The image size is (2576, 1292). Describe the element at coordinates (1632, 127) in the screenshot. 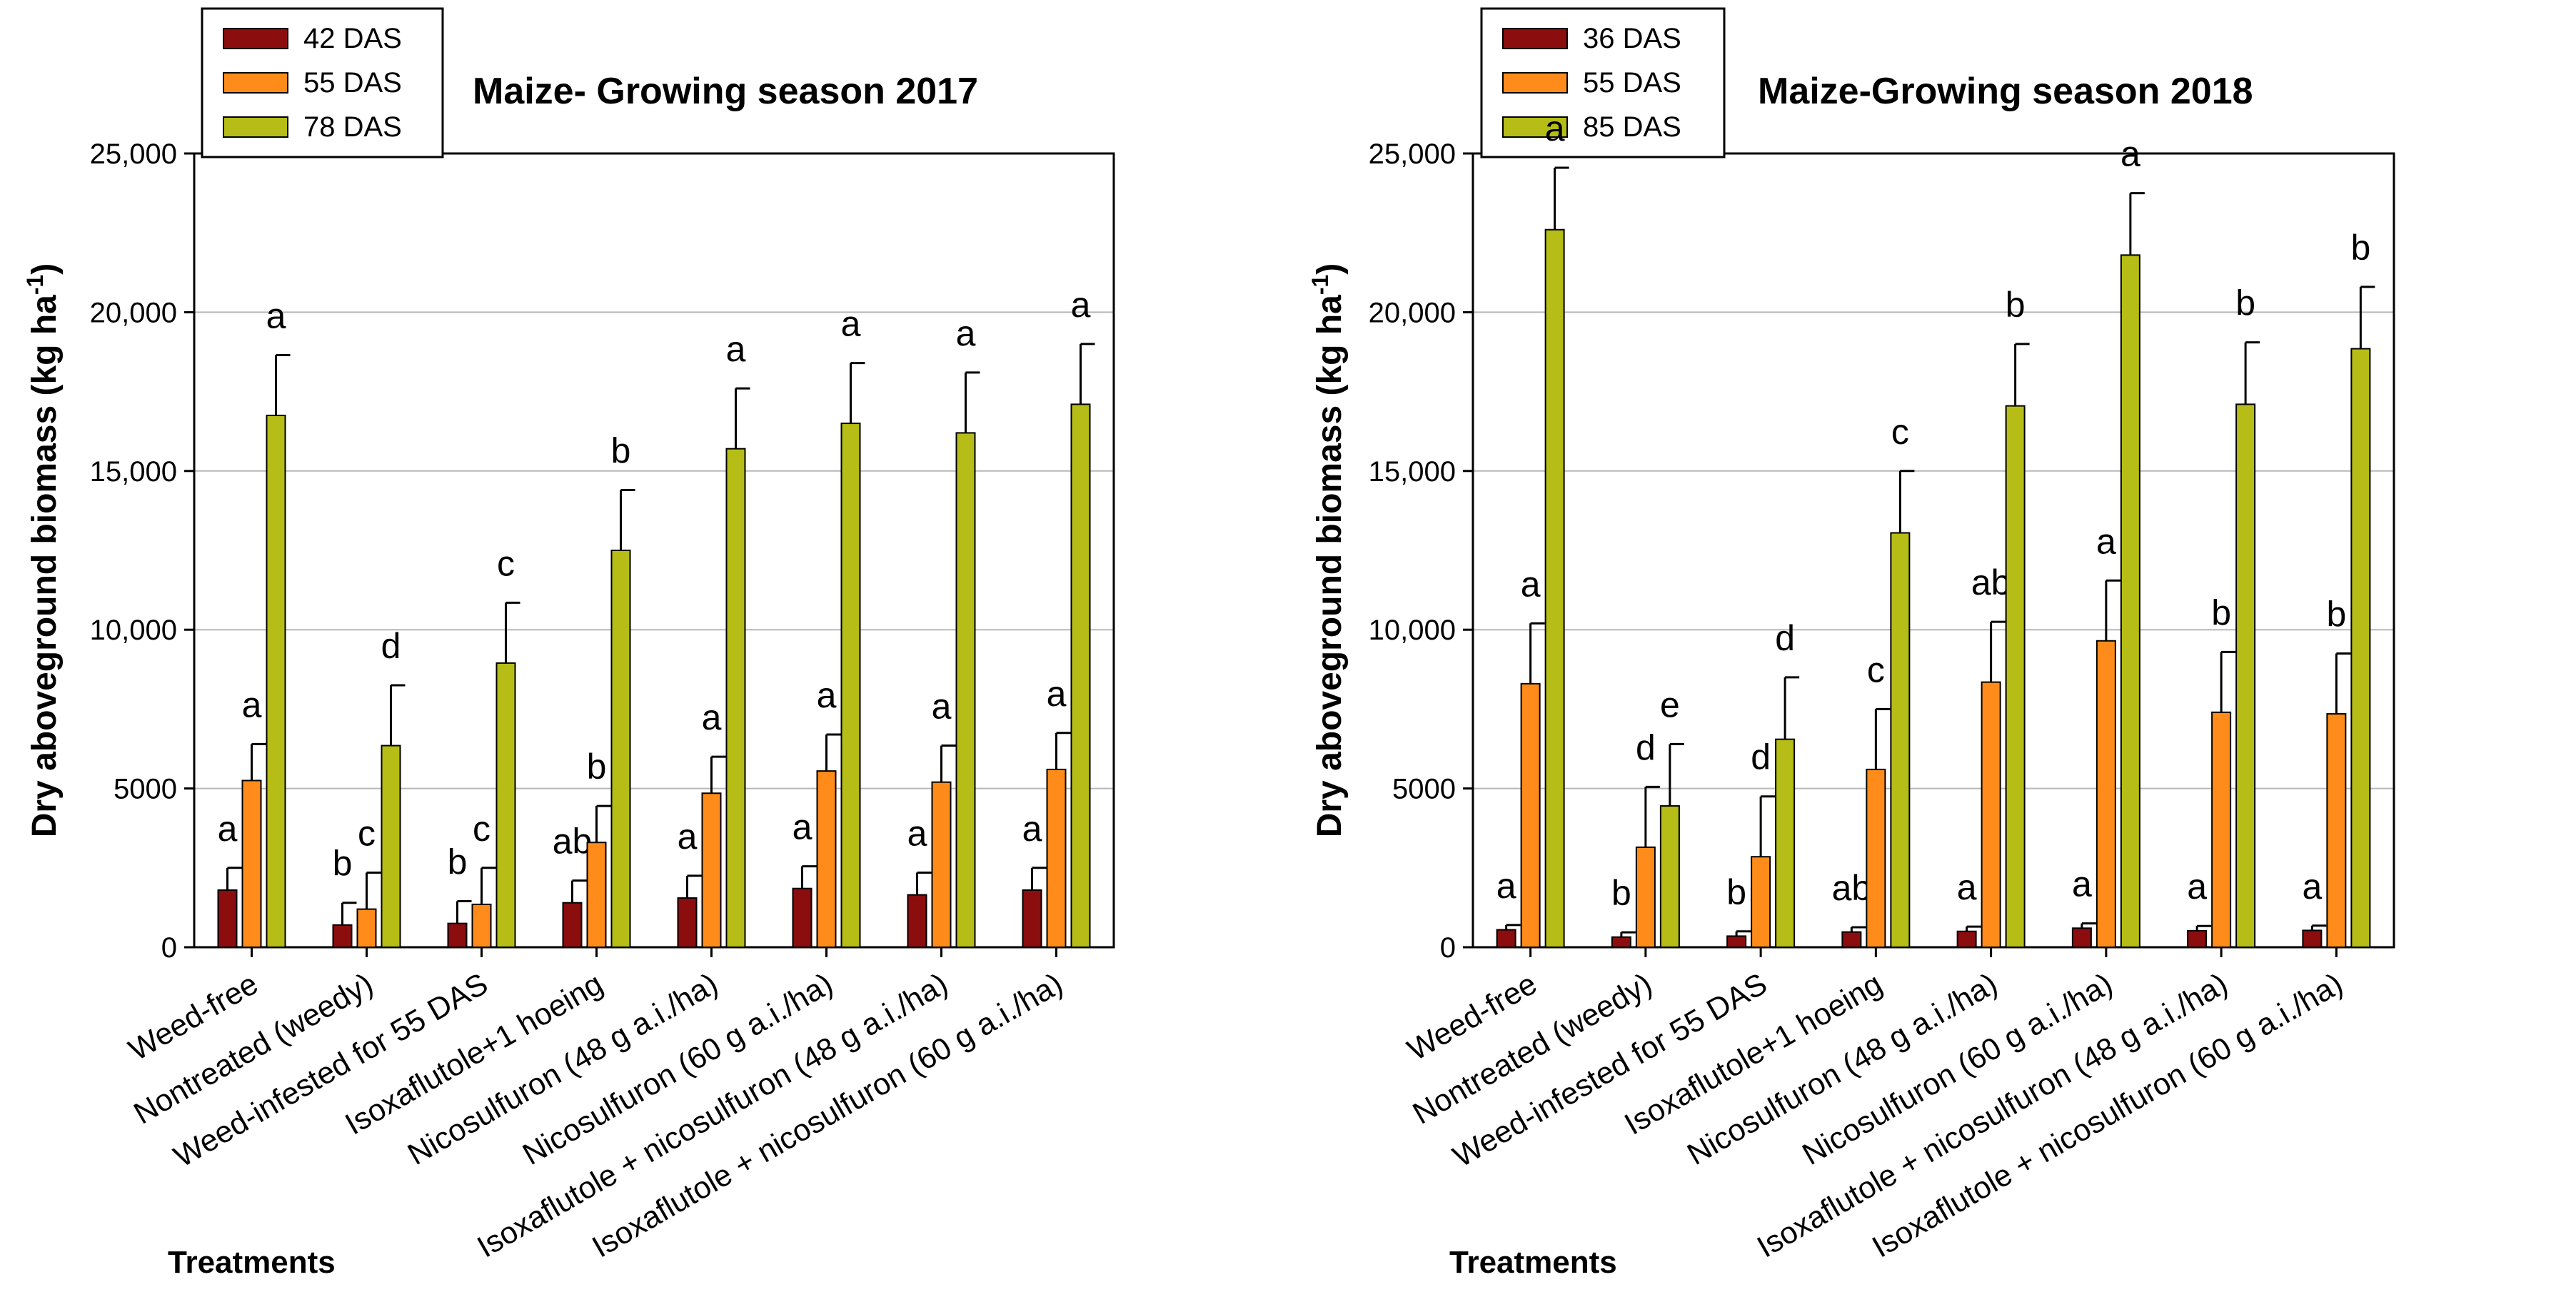

I see `legend-label: 85 DAS` at that location.